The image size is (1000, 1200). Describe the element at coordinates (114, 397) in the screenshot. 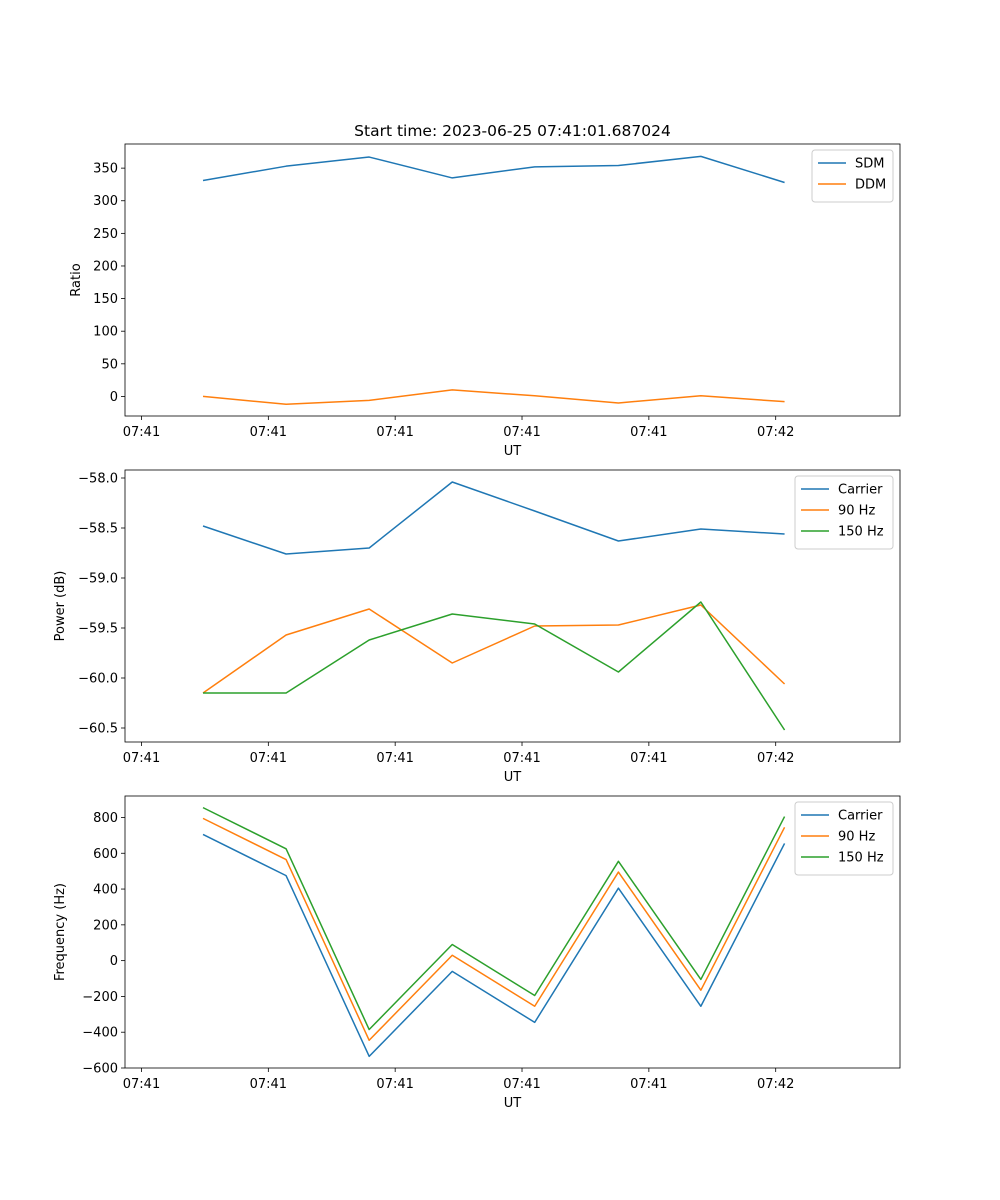

I see `panel-1-y-tick-label: 0` at that location.